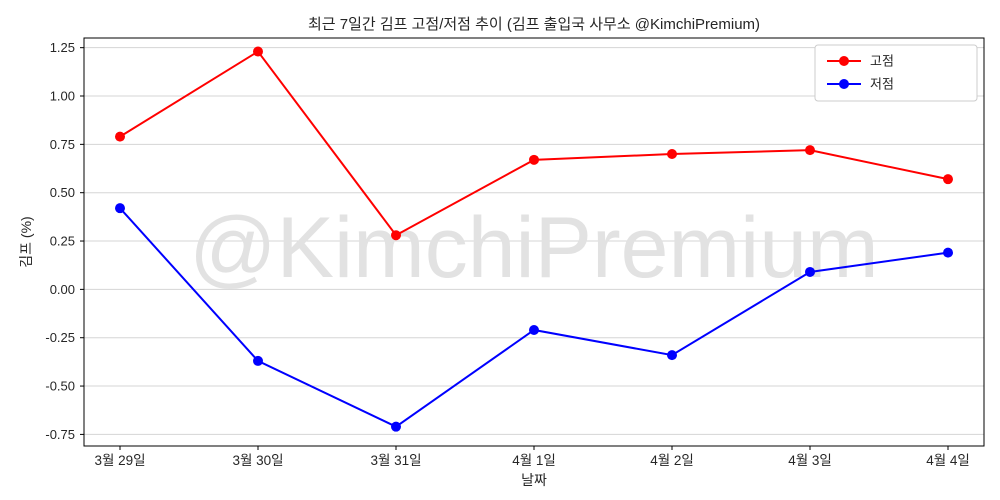 This screenshot has height=500, width=1000. What do you see at coordinates (62, 192) in the screenshot?
I see `y-tick-label: 0.50` at bounding box center [62, 192].